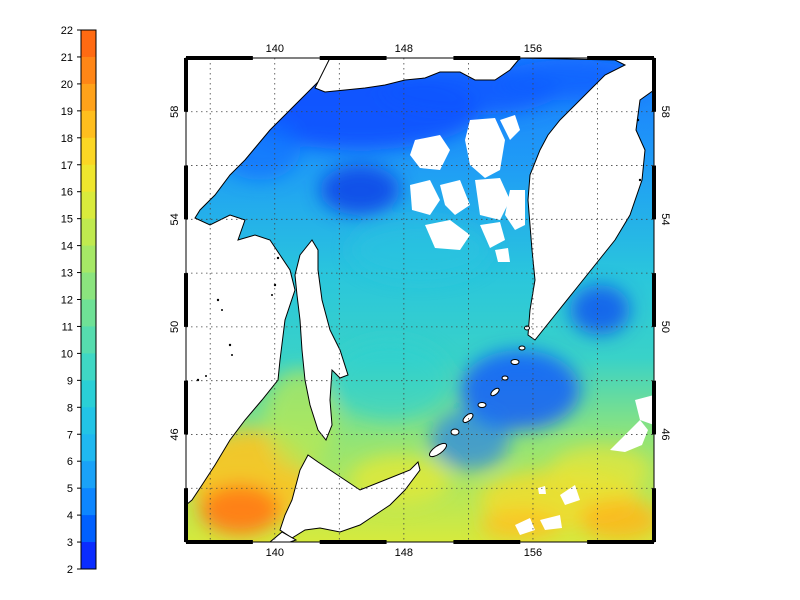  What do you see at coordinates (175, 327) in the screenshot?
I see `lat-label-left: 50` at bounding box center [175, 327].